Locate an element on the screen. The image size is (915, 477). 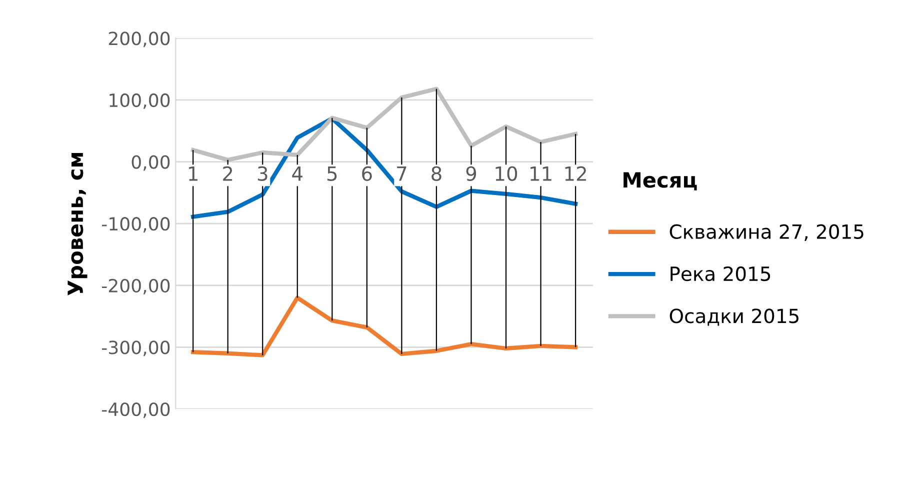
y-tick-label: 100,00 is located at coordinates (140, 101).